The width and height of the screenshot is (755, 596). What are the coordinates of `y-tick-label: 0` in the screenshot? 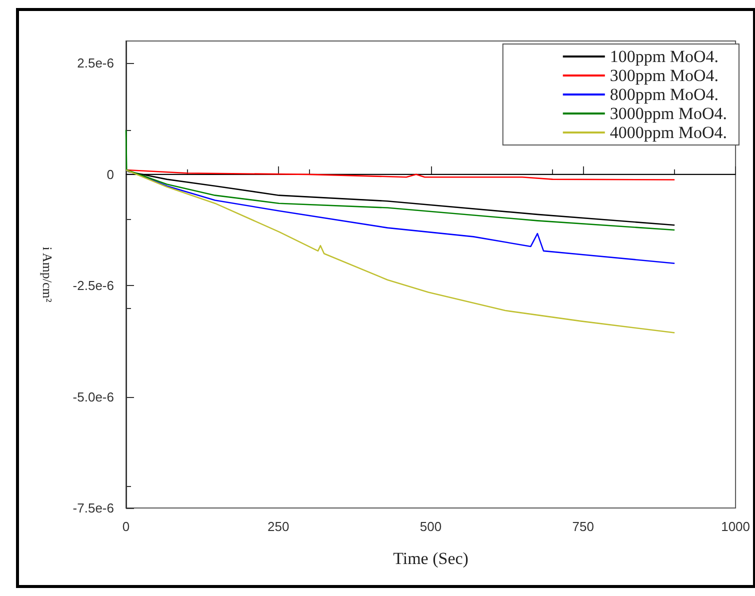 It's located at (110, 174).